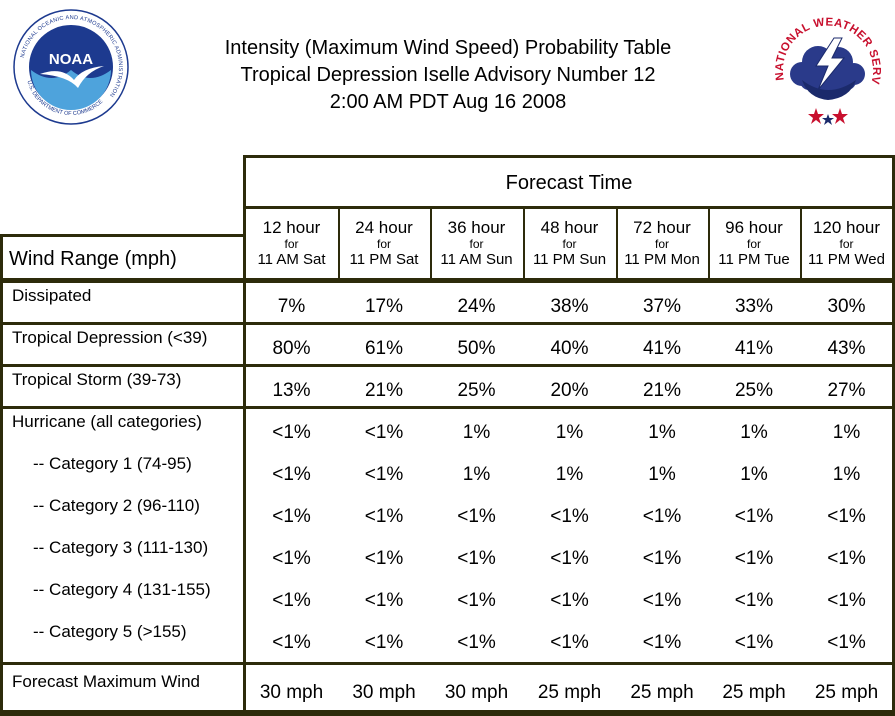 The height and width of the screenshot is (716, 895). Describe the element at coordinates (291, 390) in the screenshot. I see `table-cell: 13%` at that location.